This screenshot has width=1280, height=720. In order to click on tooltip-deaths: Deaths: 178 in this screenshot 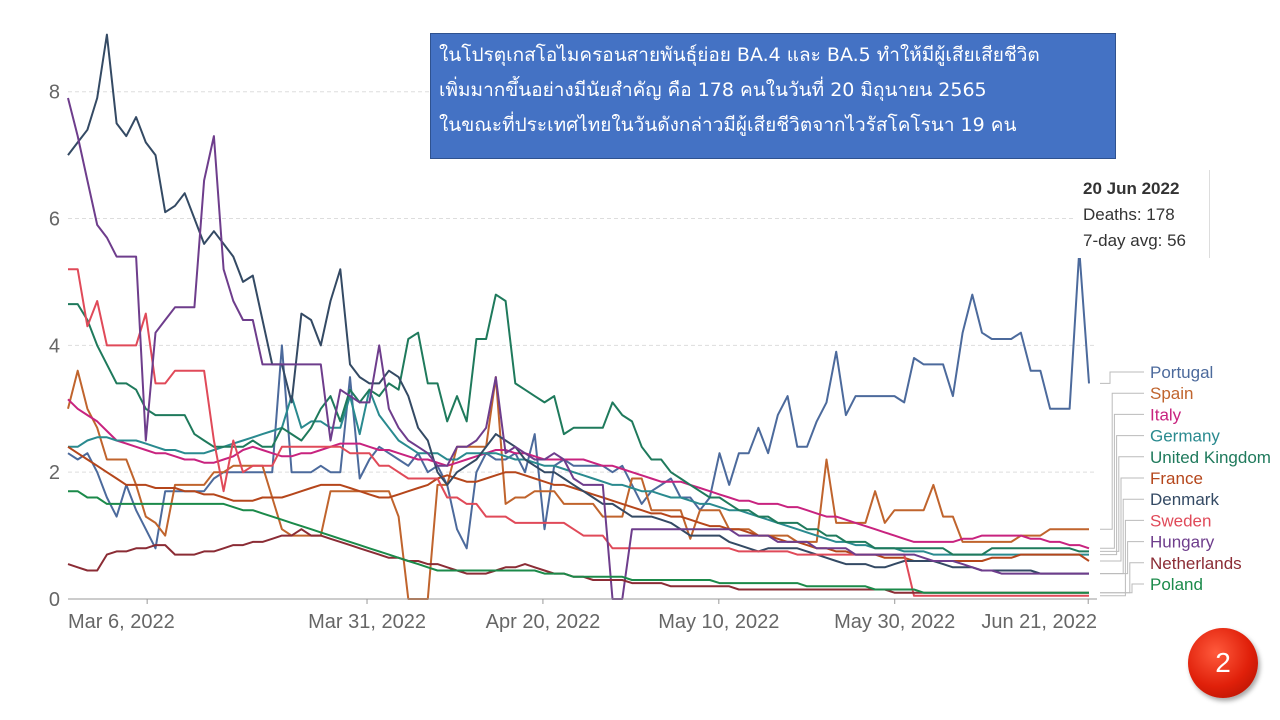, I will do `click(1129, 214)`.